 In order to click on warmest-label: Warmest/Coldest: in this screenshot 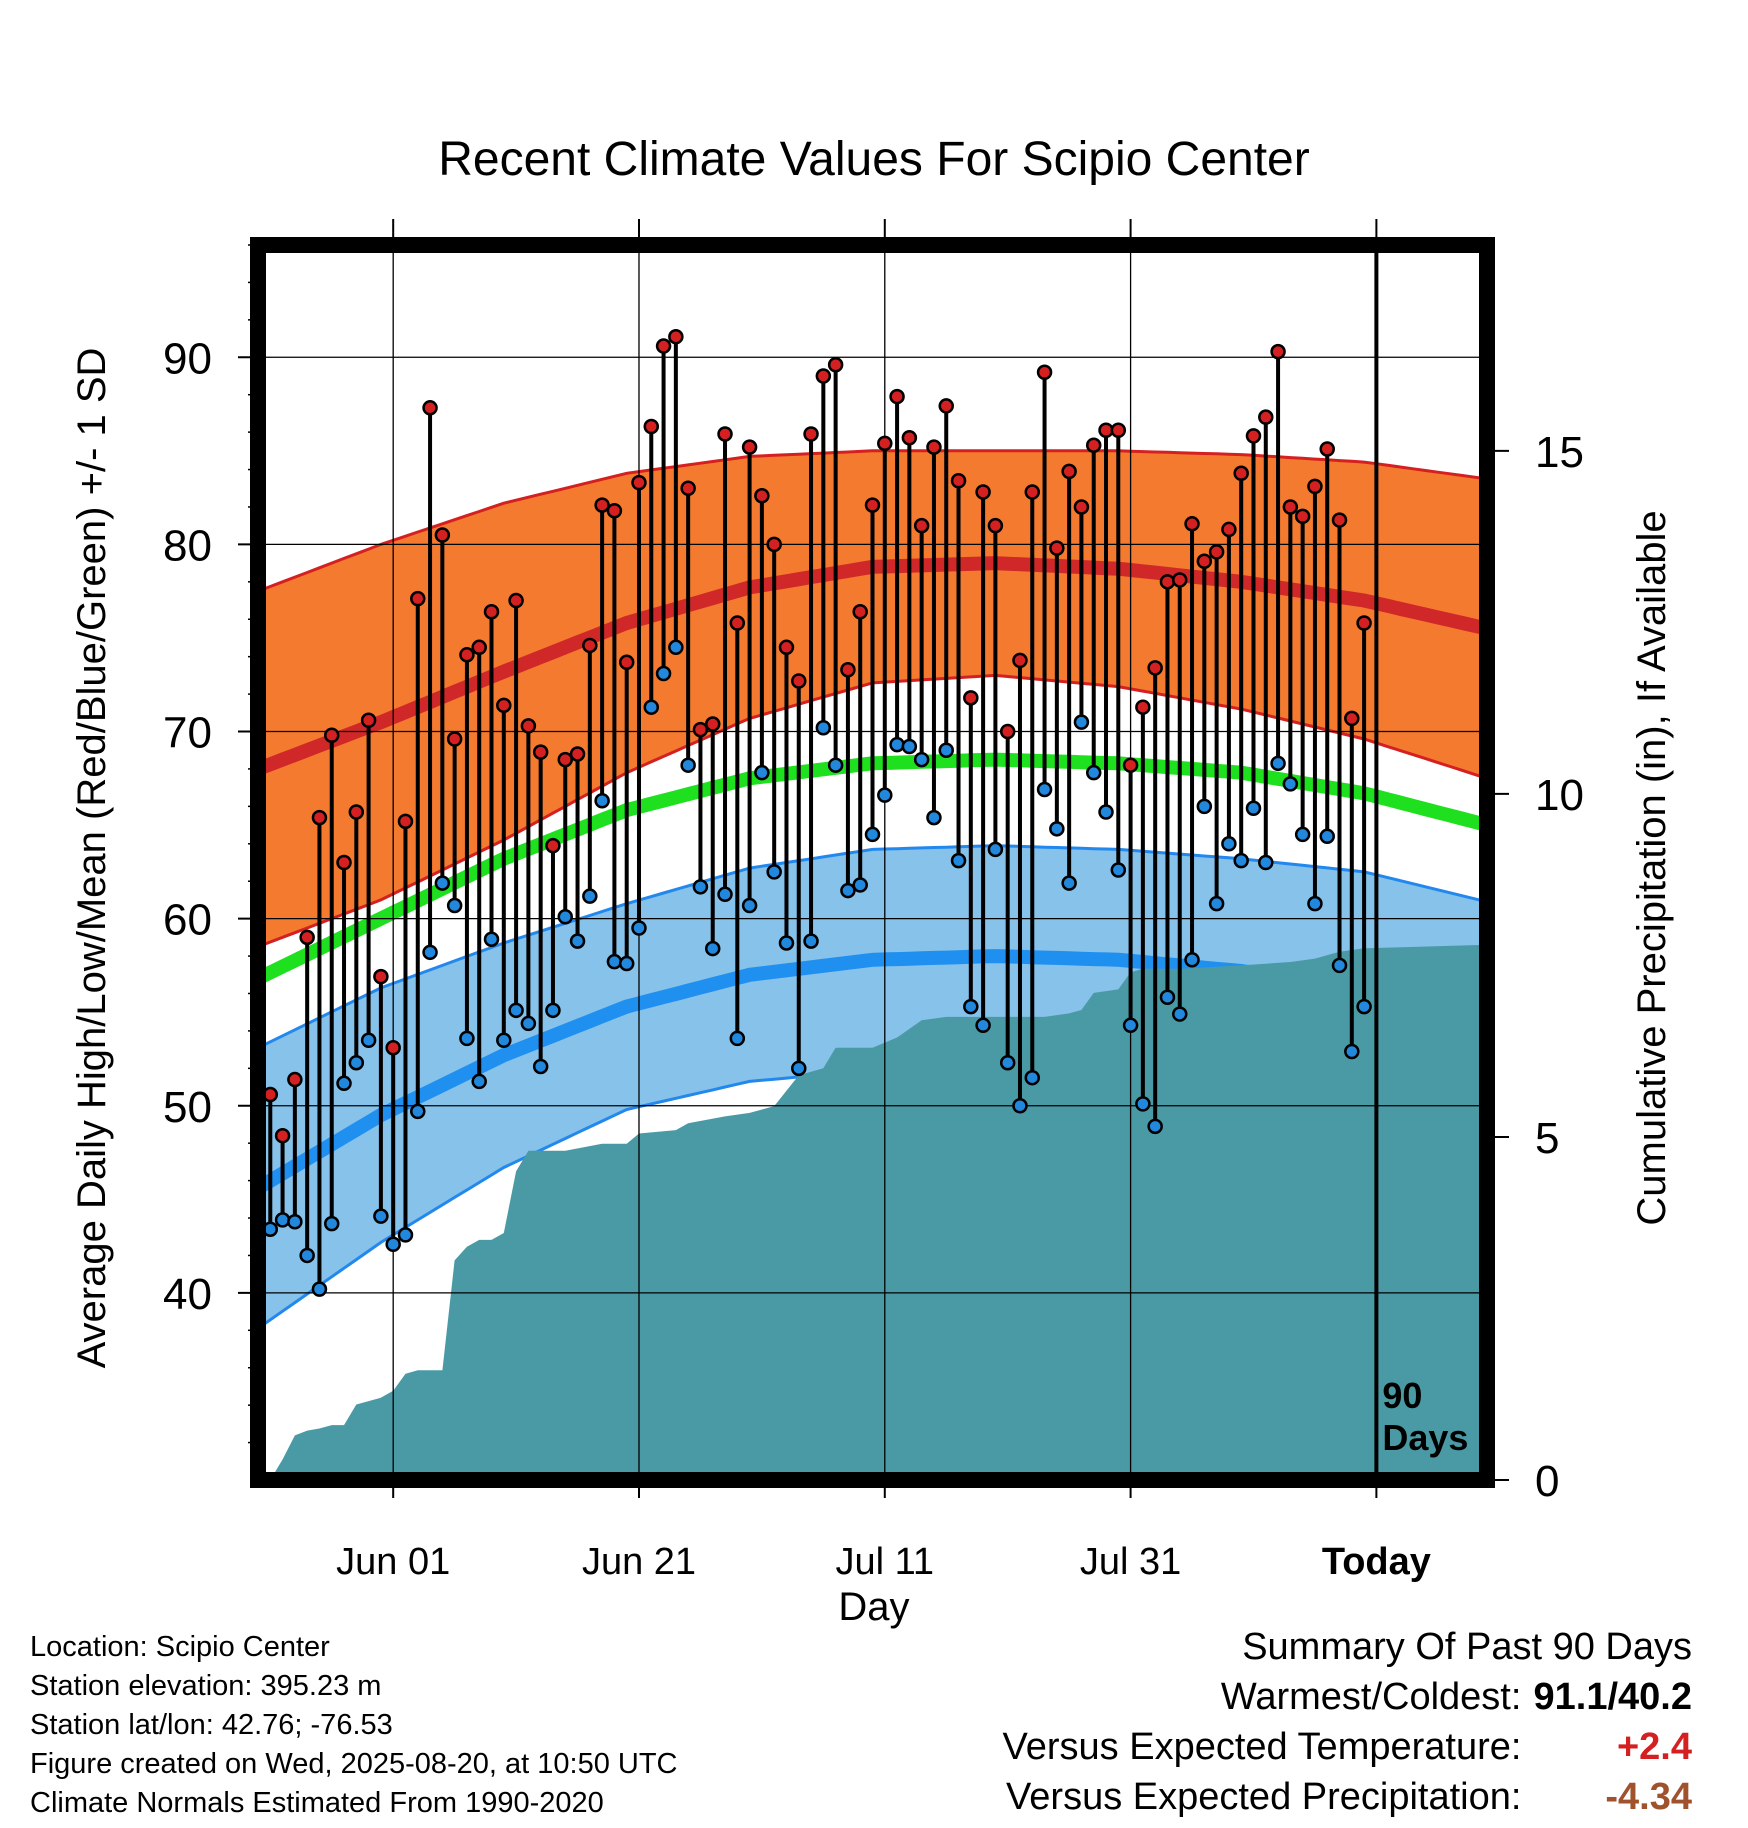, I will do `click(1371, 1697)`.